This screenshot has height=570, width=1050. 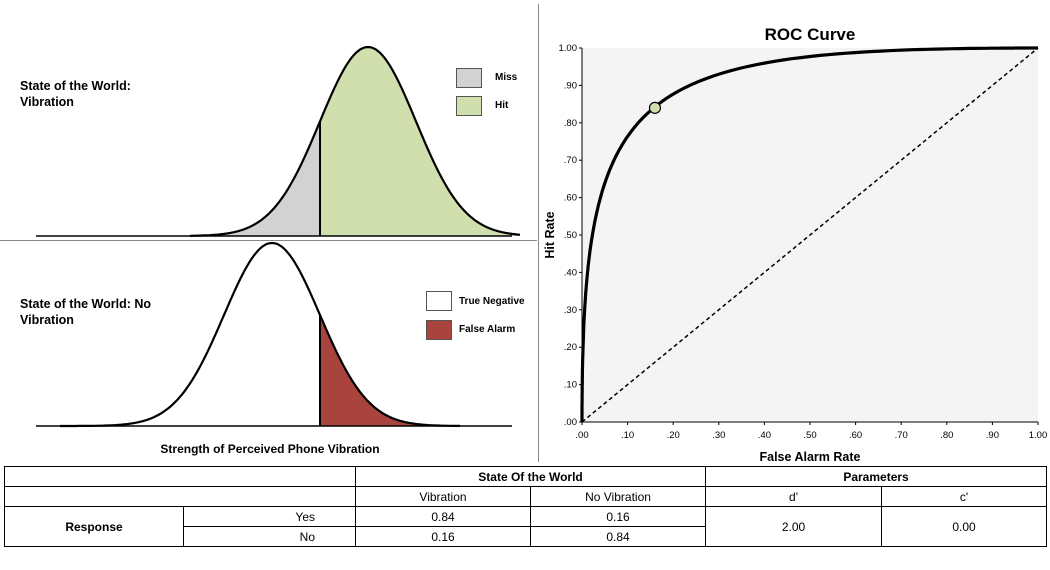 What do you see at coordinates (86, 304) in the screenshot?
I see `state-label-line1: State of the World: No` at bounding box center [86, 304].